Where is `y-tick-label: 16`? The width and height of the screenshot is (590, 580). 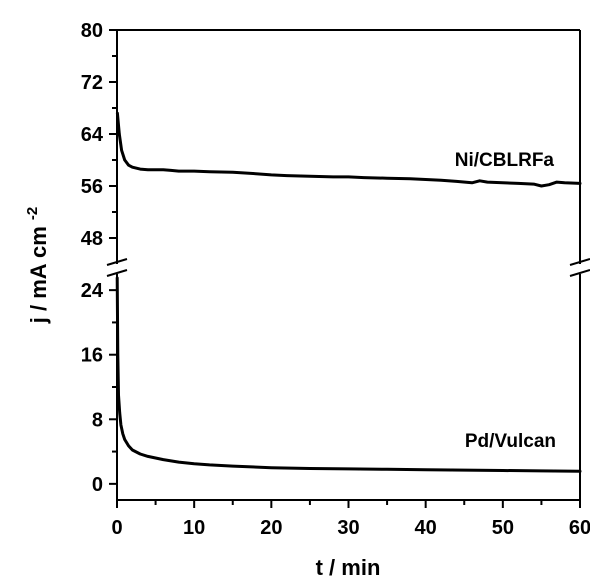 y-tick-label: 16 is located at coordinates (92, 356).